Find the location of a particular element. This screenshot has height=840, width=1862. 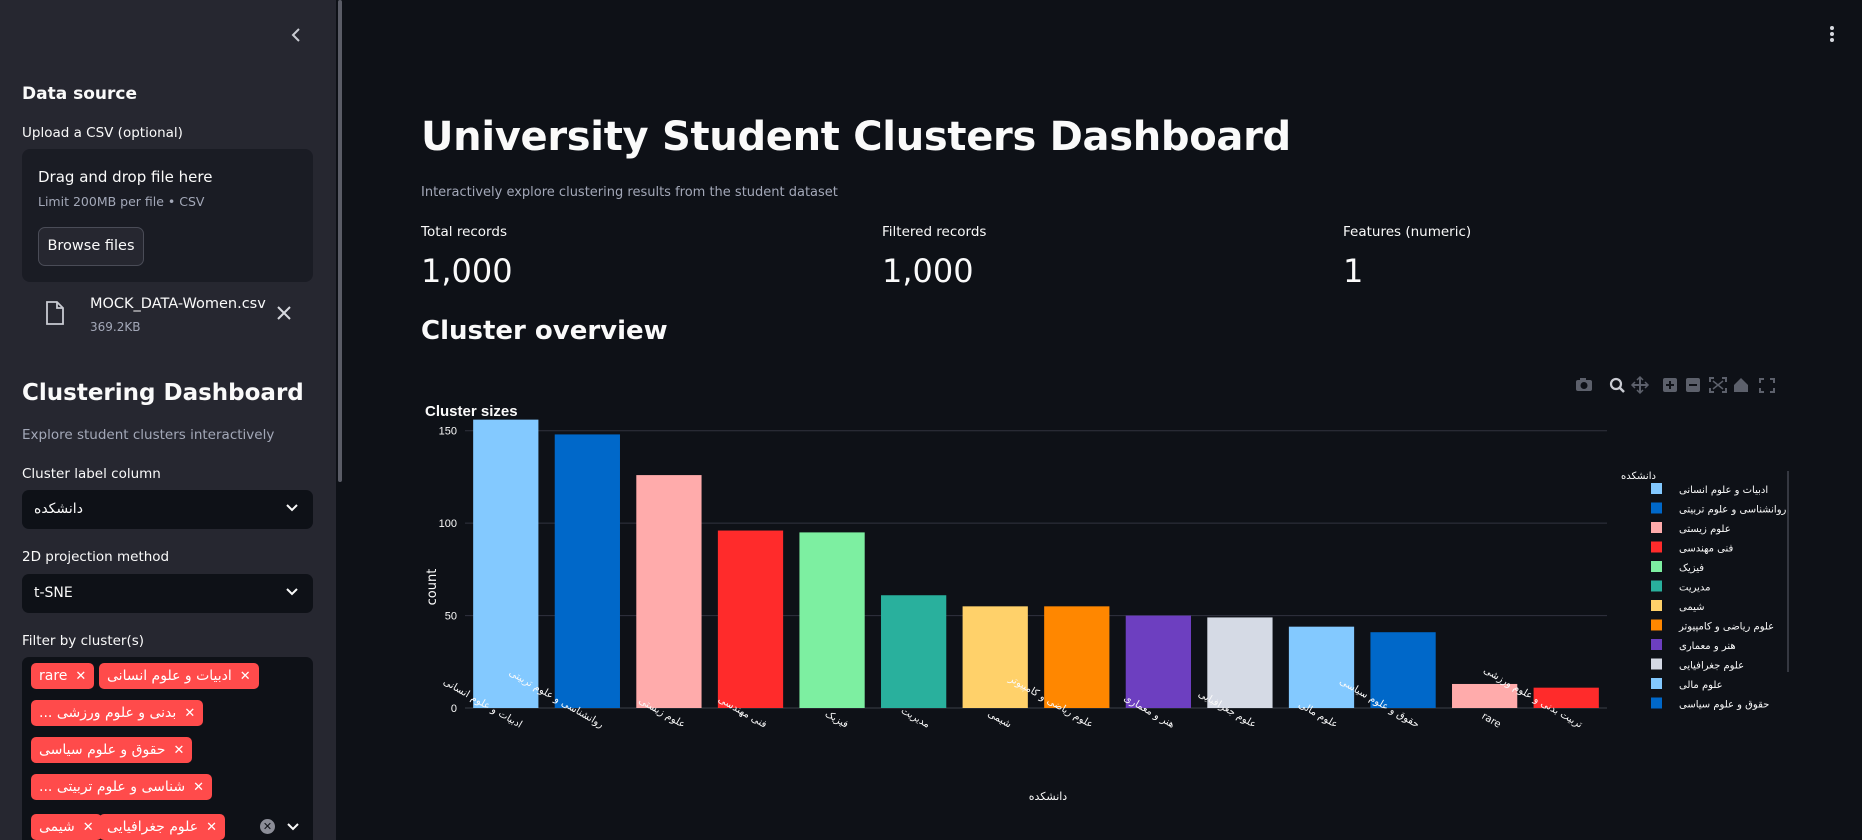

browse-files-button: Browse files is located at coordinates (91, 246).